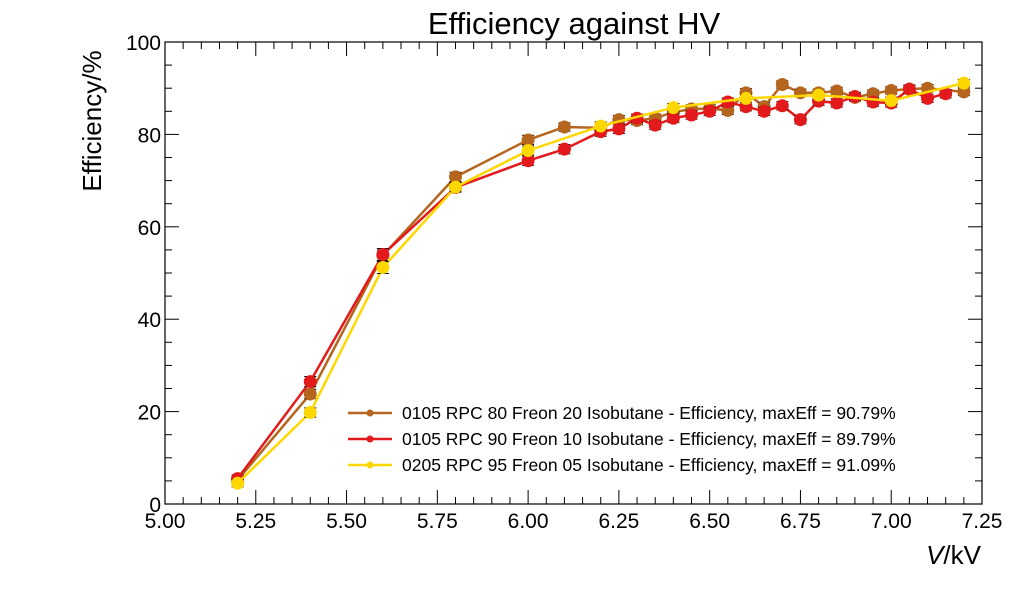  Describe the element at coordinates (149, 135) in the screenshot. I see `y-tick-label: 80` at that location.